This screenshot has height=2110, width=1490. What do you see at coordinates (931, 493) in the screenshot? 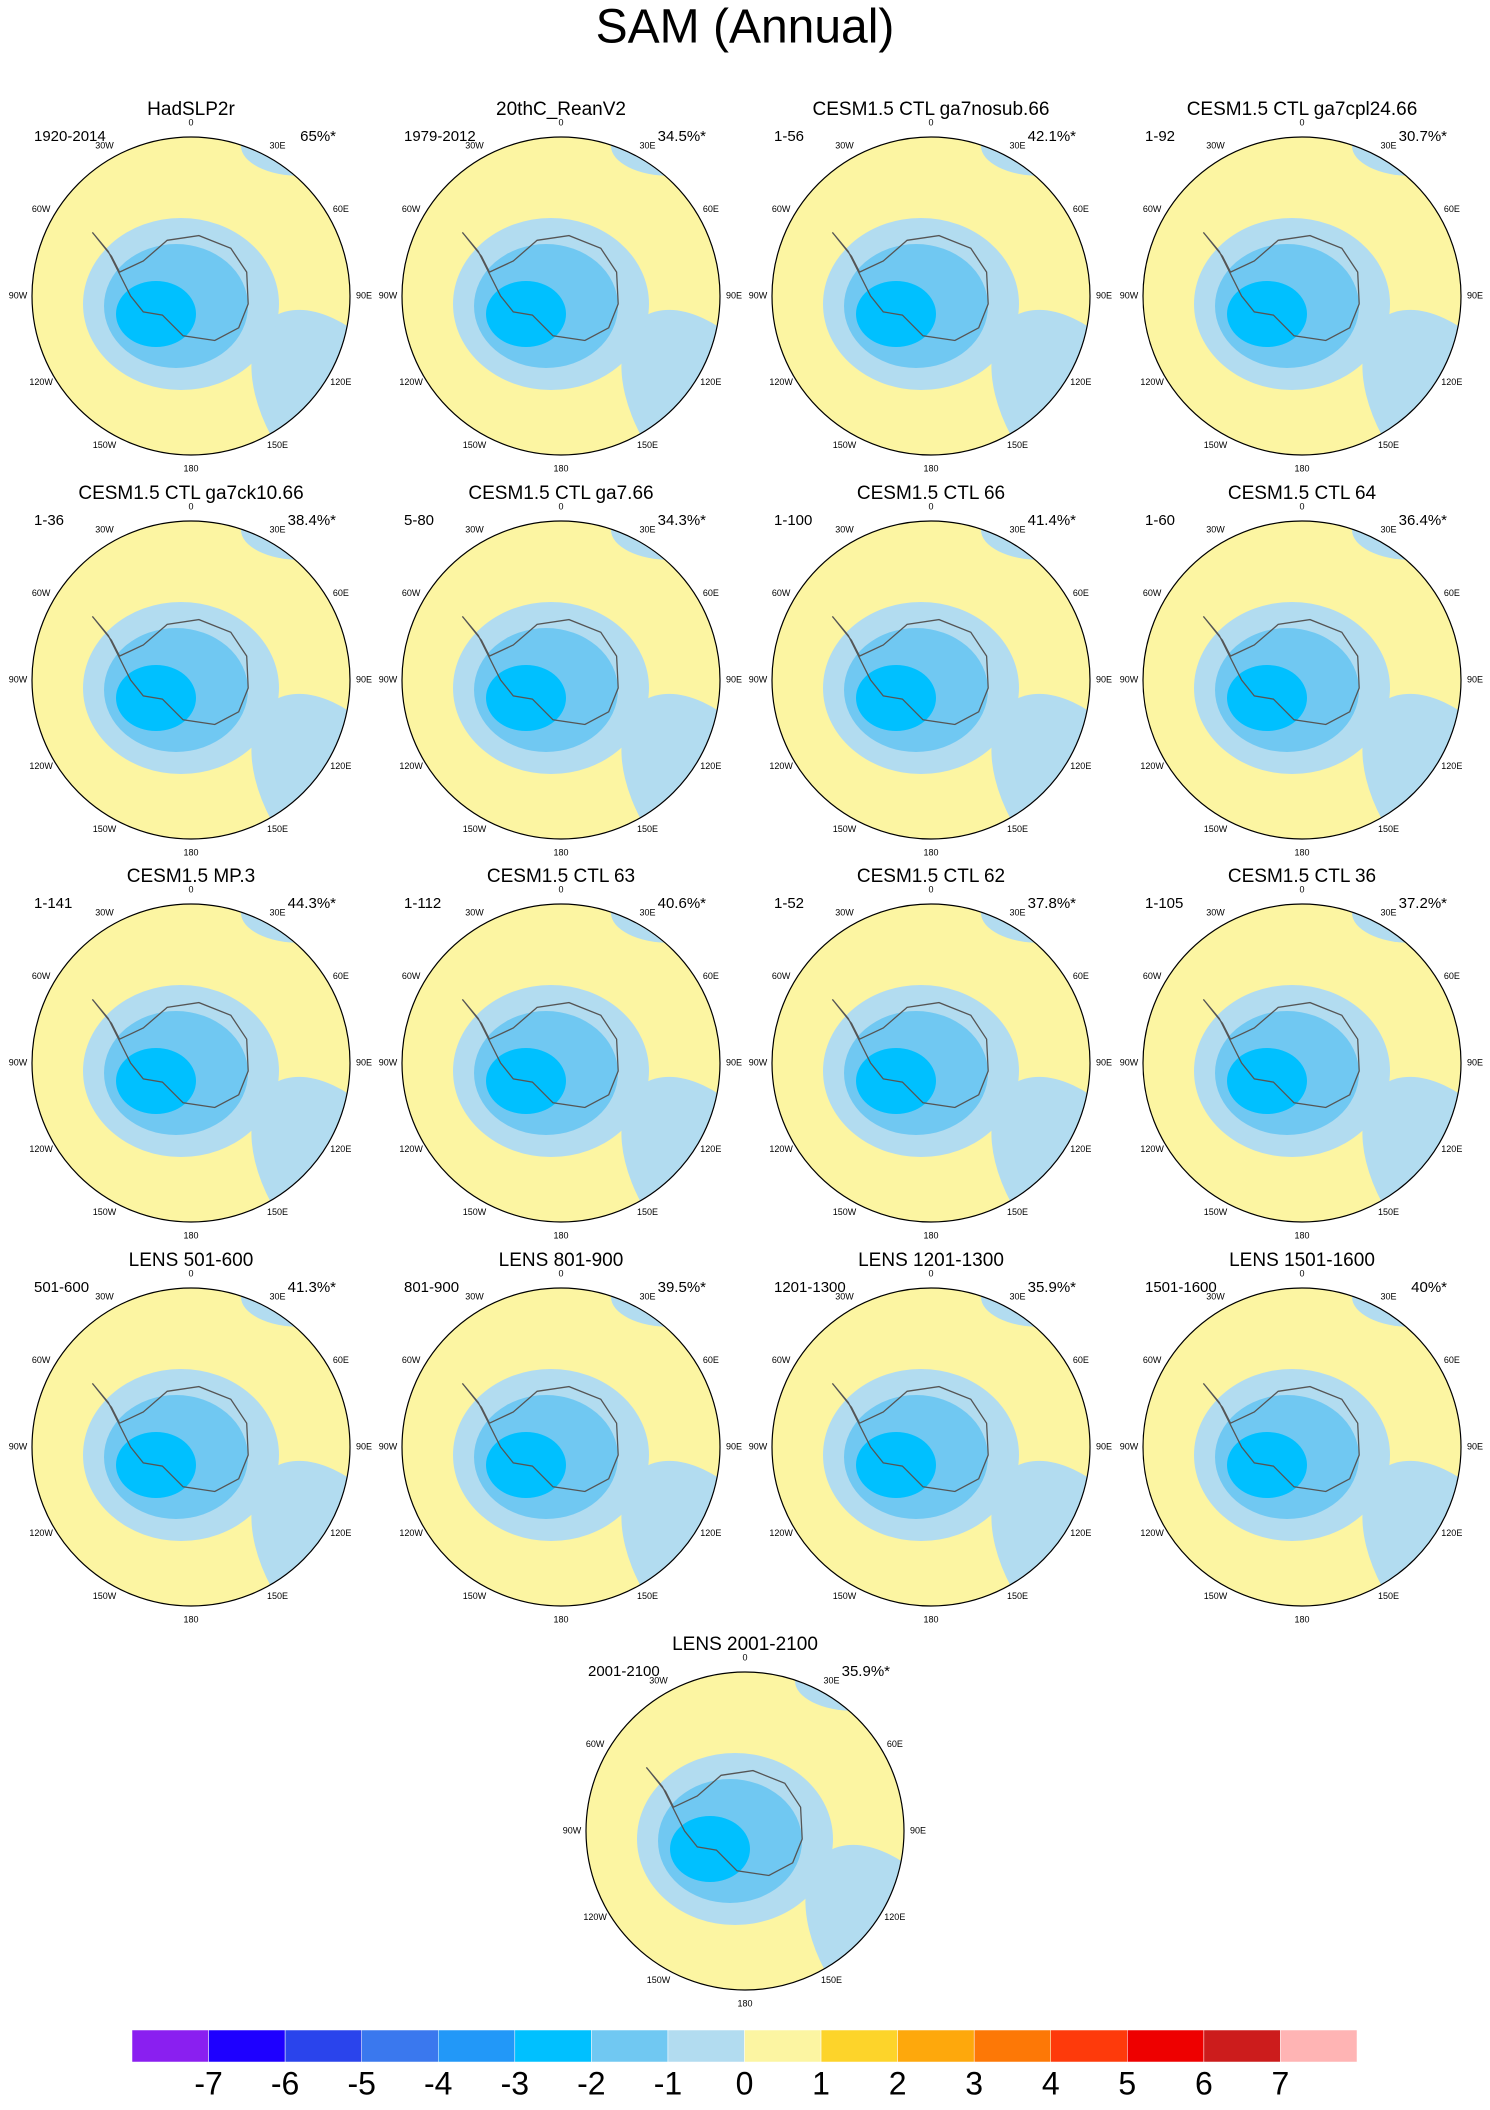
I see `panel-title: CESM1.5 CTL 66` at bounding box center [931, 493].